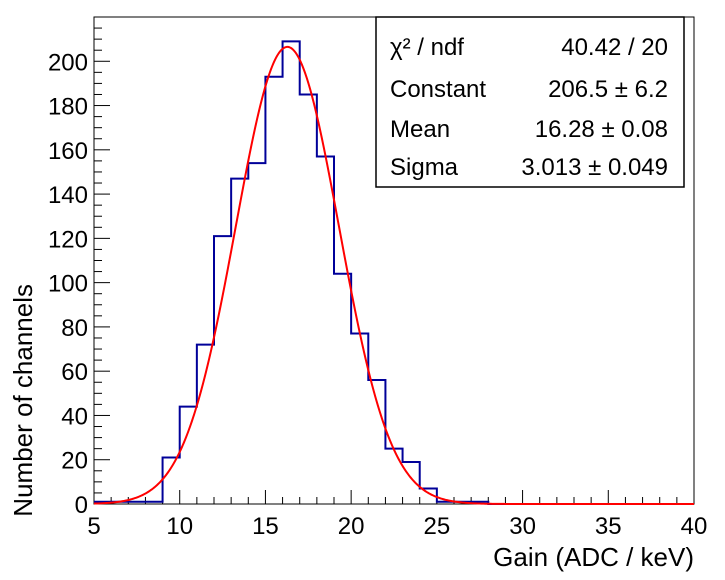 This screenshot has width=725, height=580. Describe the element at coordinates (593, 557) in the screenshot. I see `x-axis-title: Gain (ADC / keV)` at that location.